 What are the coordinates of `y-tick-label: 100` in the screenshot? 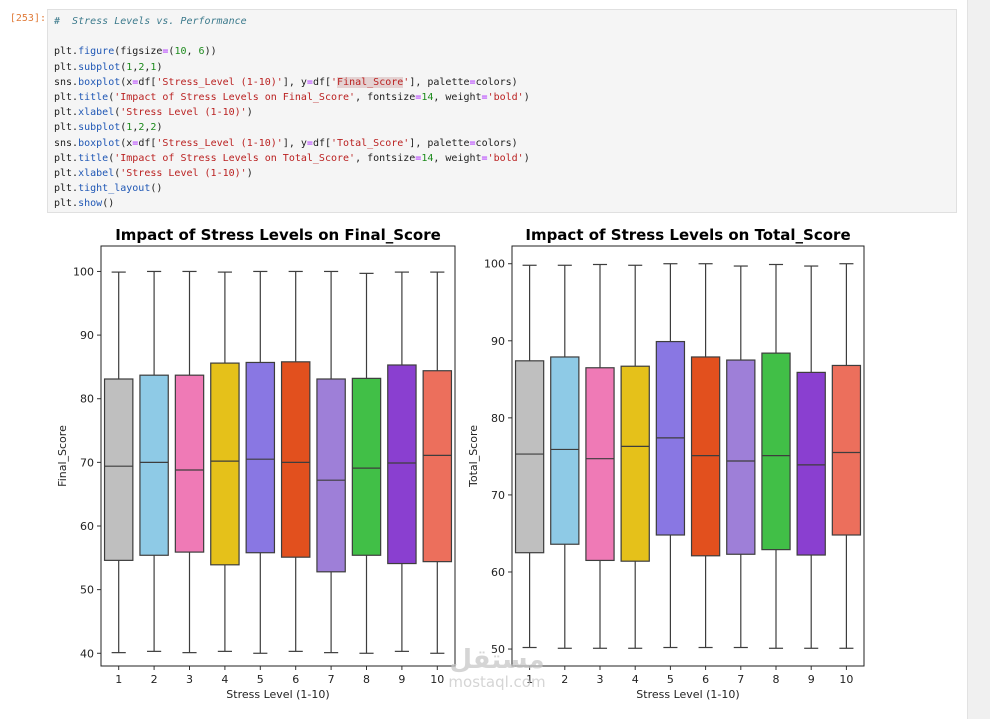 It's located at (83, 271).